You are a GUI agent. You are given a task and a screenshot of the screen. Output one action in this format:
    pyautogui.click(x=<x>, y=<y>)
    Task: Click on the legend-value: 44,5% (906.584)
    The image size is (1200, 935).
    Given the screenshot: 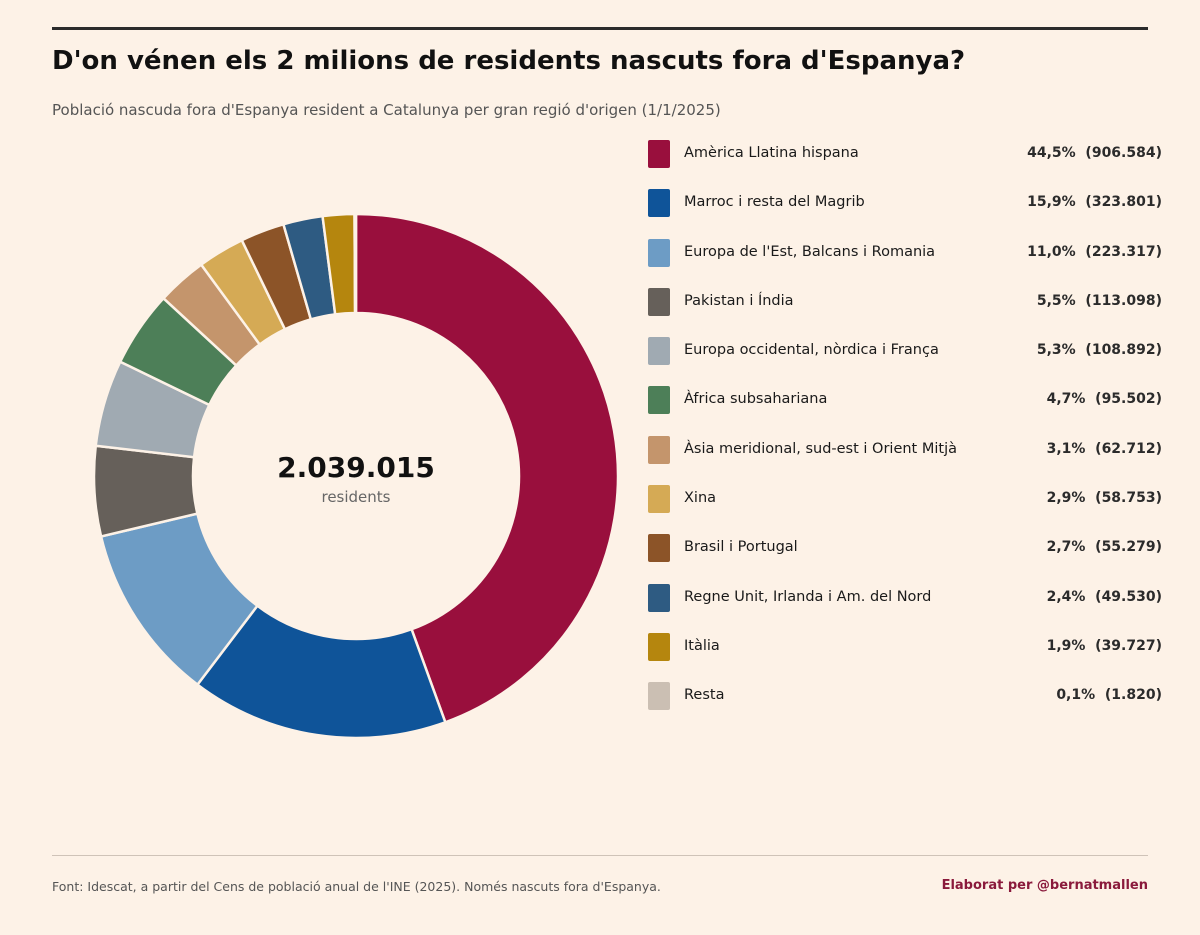 What is the action you would take?
    pyautogui.click(x=1094, y=153)
    